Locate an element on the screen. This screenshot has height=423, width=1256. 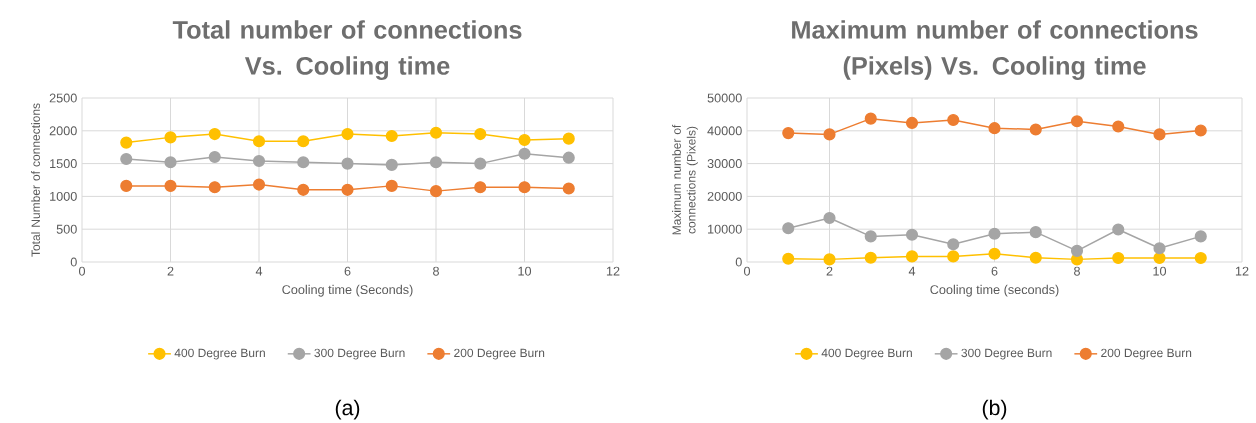
text: (a) is located at coordinates (347, 409).